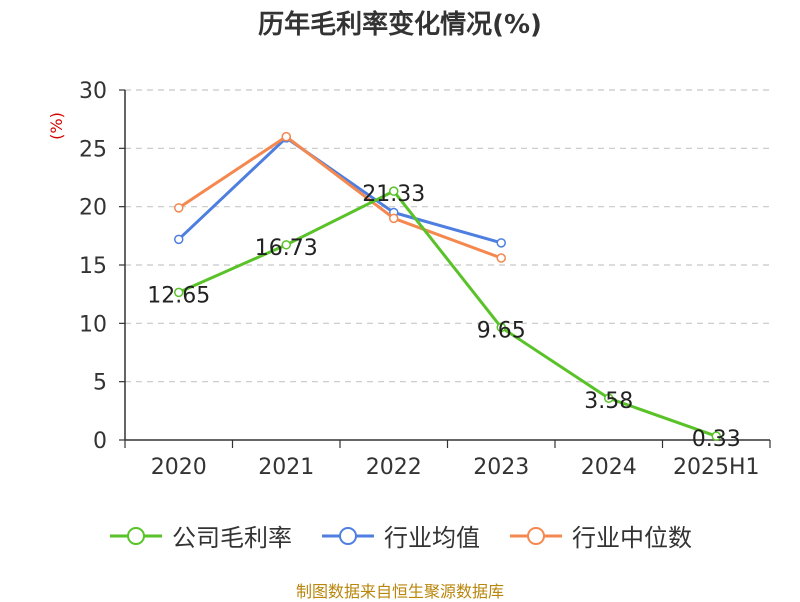  I want to click on x-tick-label: 2024, so click(609, 467).